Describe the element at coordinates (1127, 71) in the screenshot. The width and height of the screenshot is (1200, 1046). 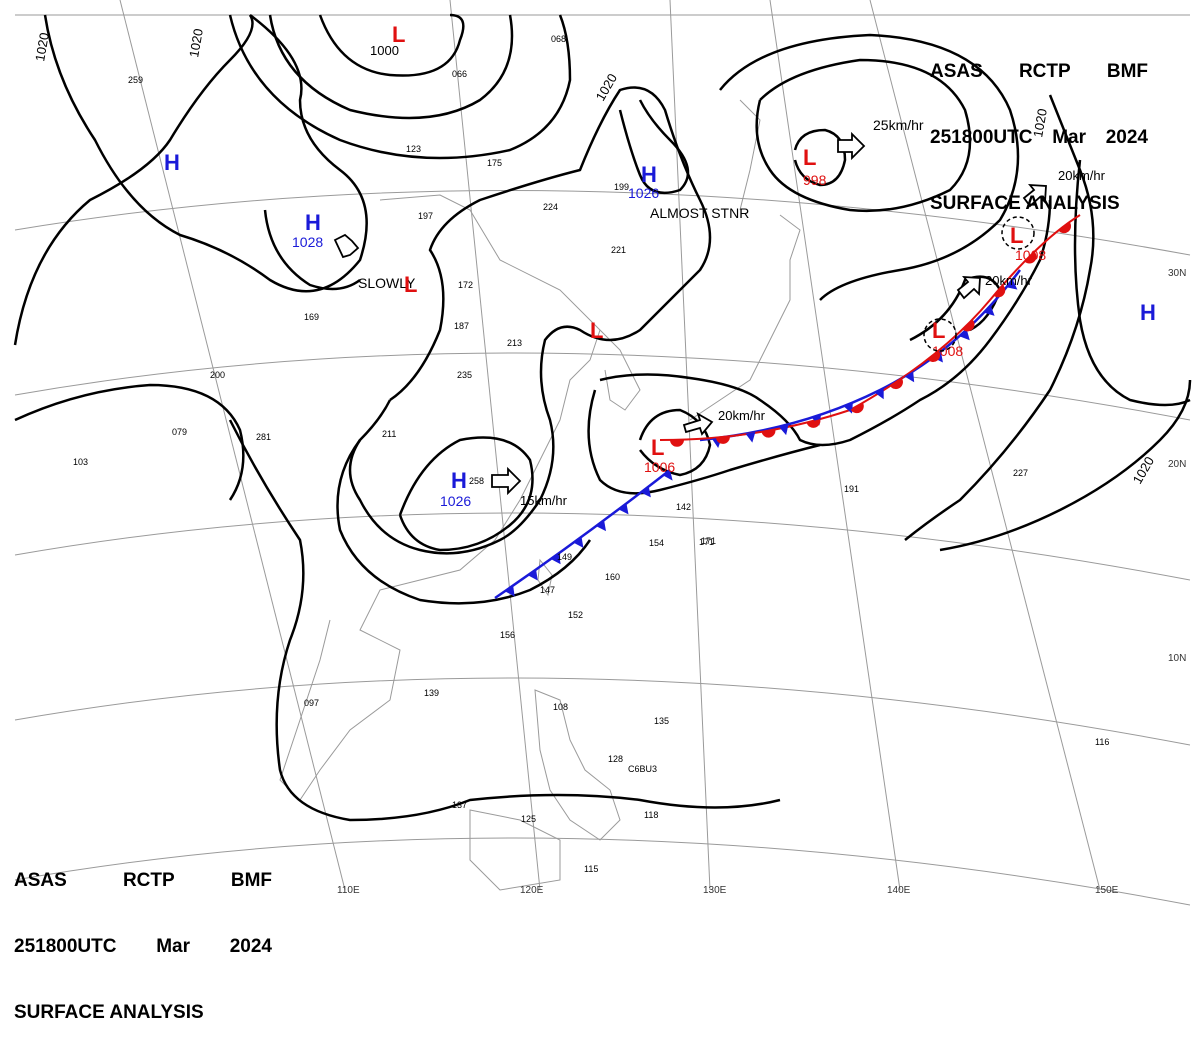
I see `header-code: BMF` at that location.